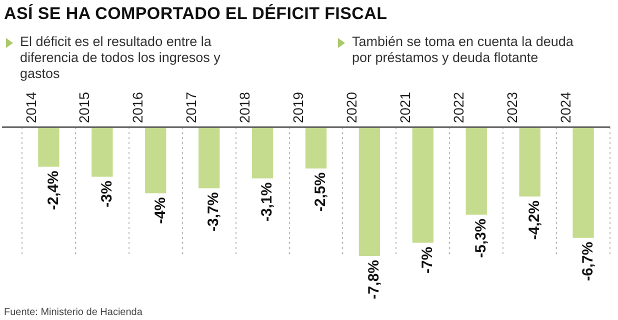 This screenshot has height=320, width=618. Describe the element at coordinates (196, 14) in the screenshot. I see `chart-title: ASÍ SE HA COMPORTADO EL DÉFICIT FISCAL` at that location.